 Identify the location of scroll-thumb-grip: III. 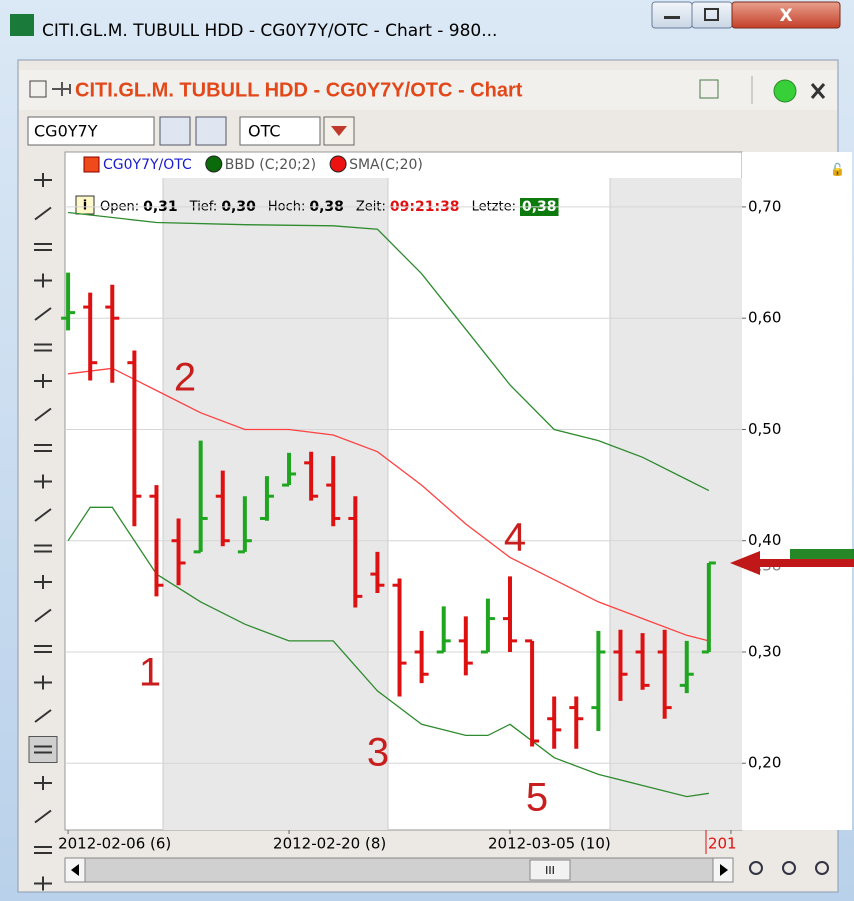
(550, 870).